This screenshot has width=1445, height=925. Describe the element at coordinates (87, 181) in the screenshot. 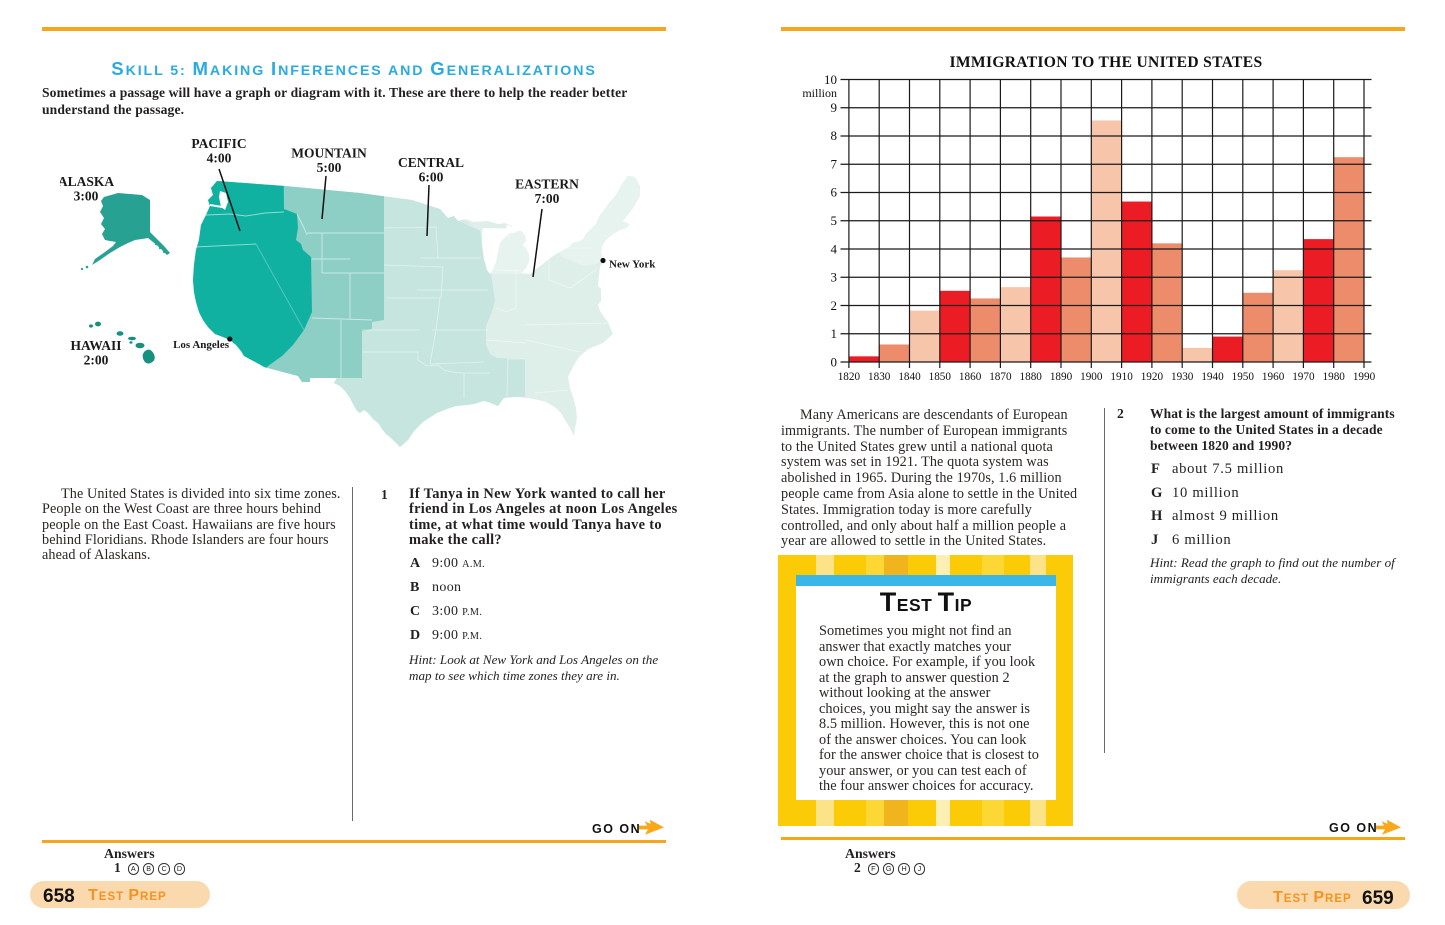

I see `svg-text: ALASKA` at that location.